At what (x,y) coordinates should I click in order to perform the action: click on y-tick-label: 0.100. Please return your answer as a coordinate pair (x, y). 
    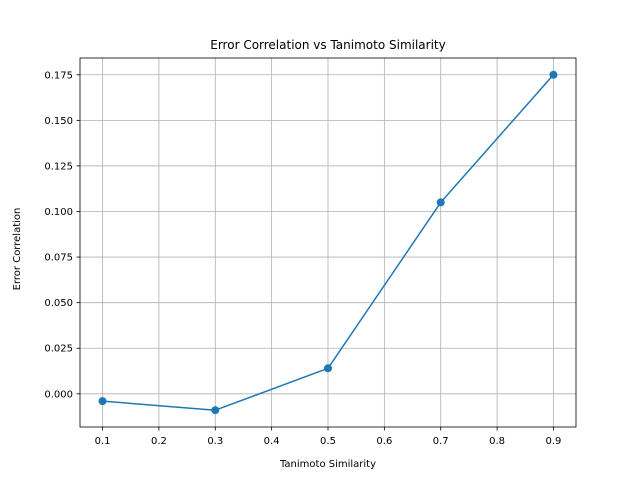
    Looking at the image, I should click on (58, 212).